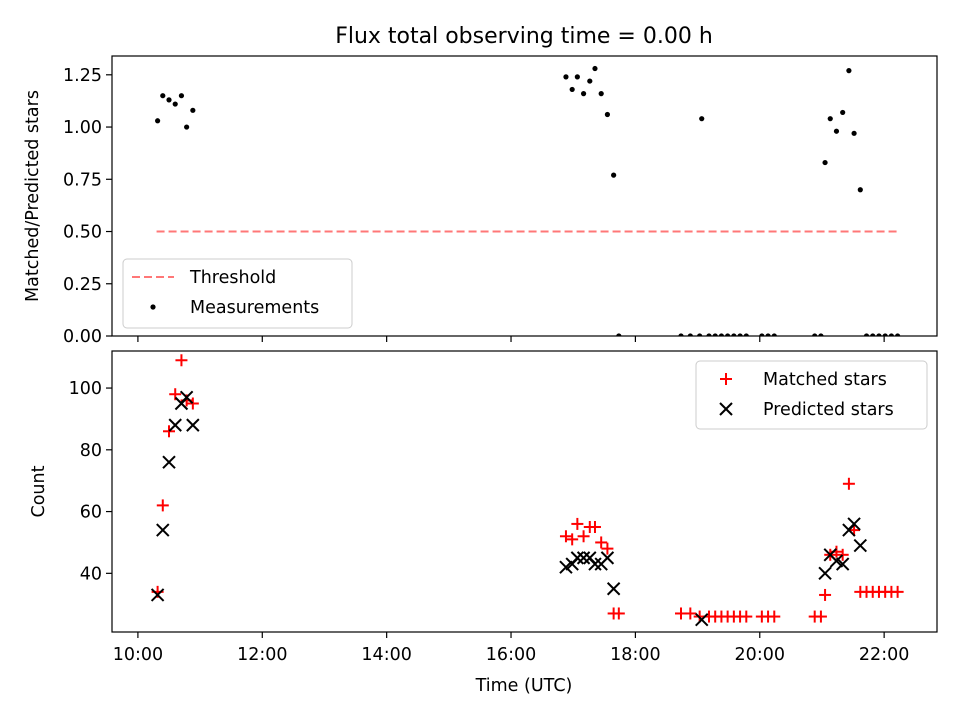 Image resolution: width=960 pixels, height=720 pixels. Describe the element at coordinates (153, 307) in the screenshot. I see `measurements-legend-swatch` at that location.